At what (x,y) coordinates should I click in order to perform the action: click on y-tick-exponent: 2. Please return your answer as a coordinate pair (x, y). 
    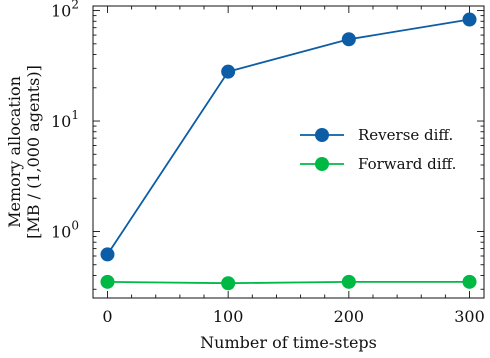
    Looking at the image, I should click on (75, 6).